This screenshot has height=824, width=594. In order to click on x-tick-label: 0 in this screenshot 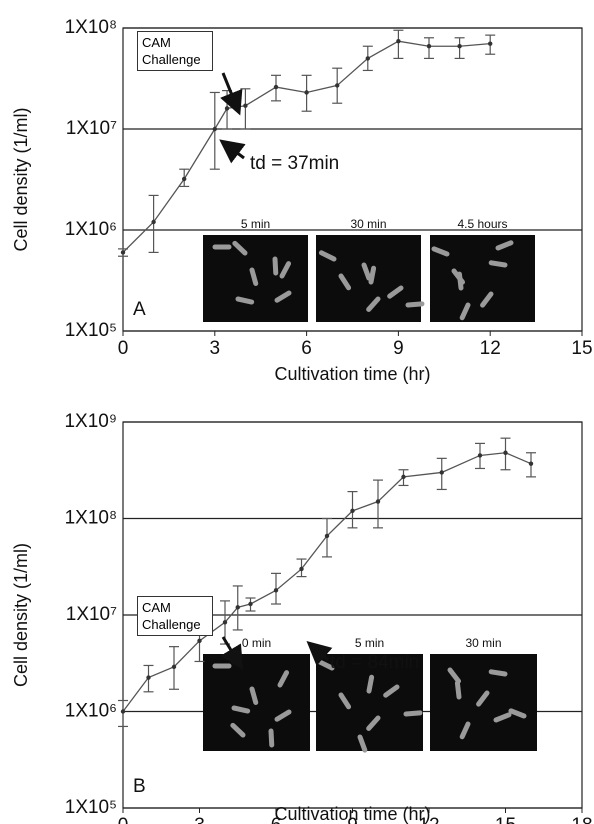, I will do `click(123, 348)`.